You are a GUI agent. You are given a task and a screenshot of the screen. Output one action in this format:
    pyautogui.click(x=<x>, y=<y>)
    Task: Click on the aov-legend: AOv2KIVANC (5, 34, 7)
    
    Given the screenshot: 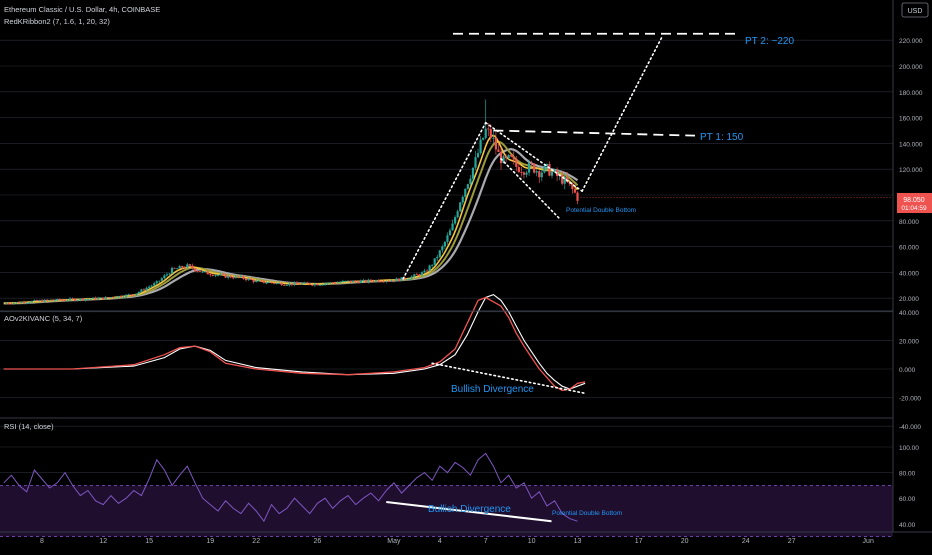 What is the action you would take?
    pyautogui.click(x=43, y=318)
    